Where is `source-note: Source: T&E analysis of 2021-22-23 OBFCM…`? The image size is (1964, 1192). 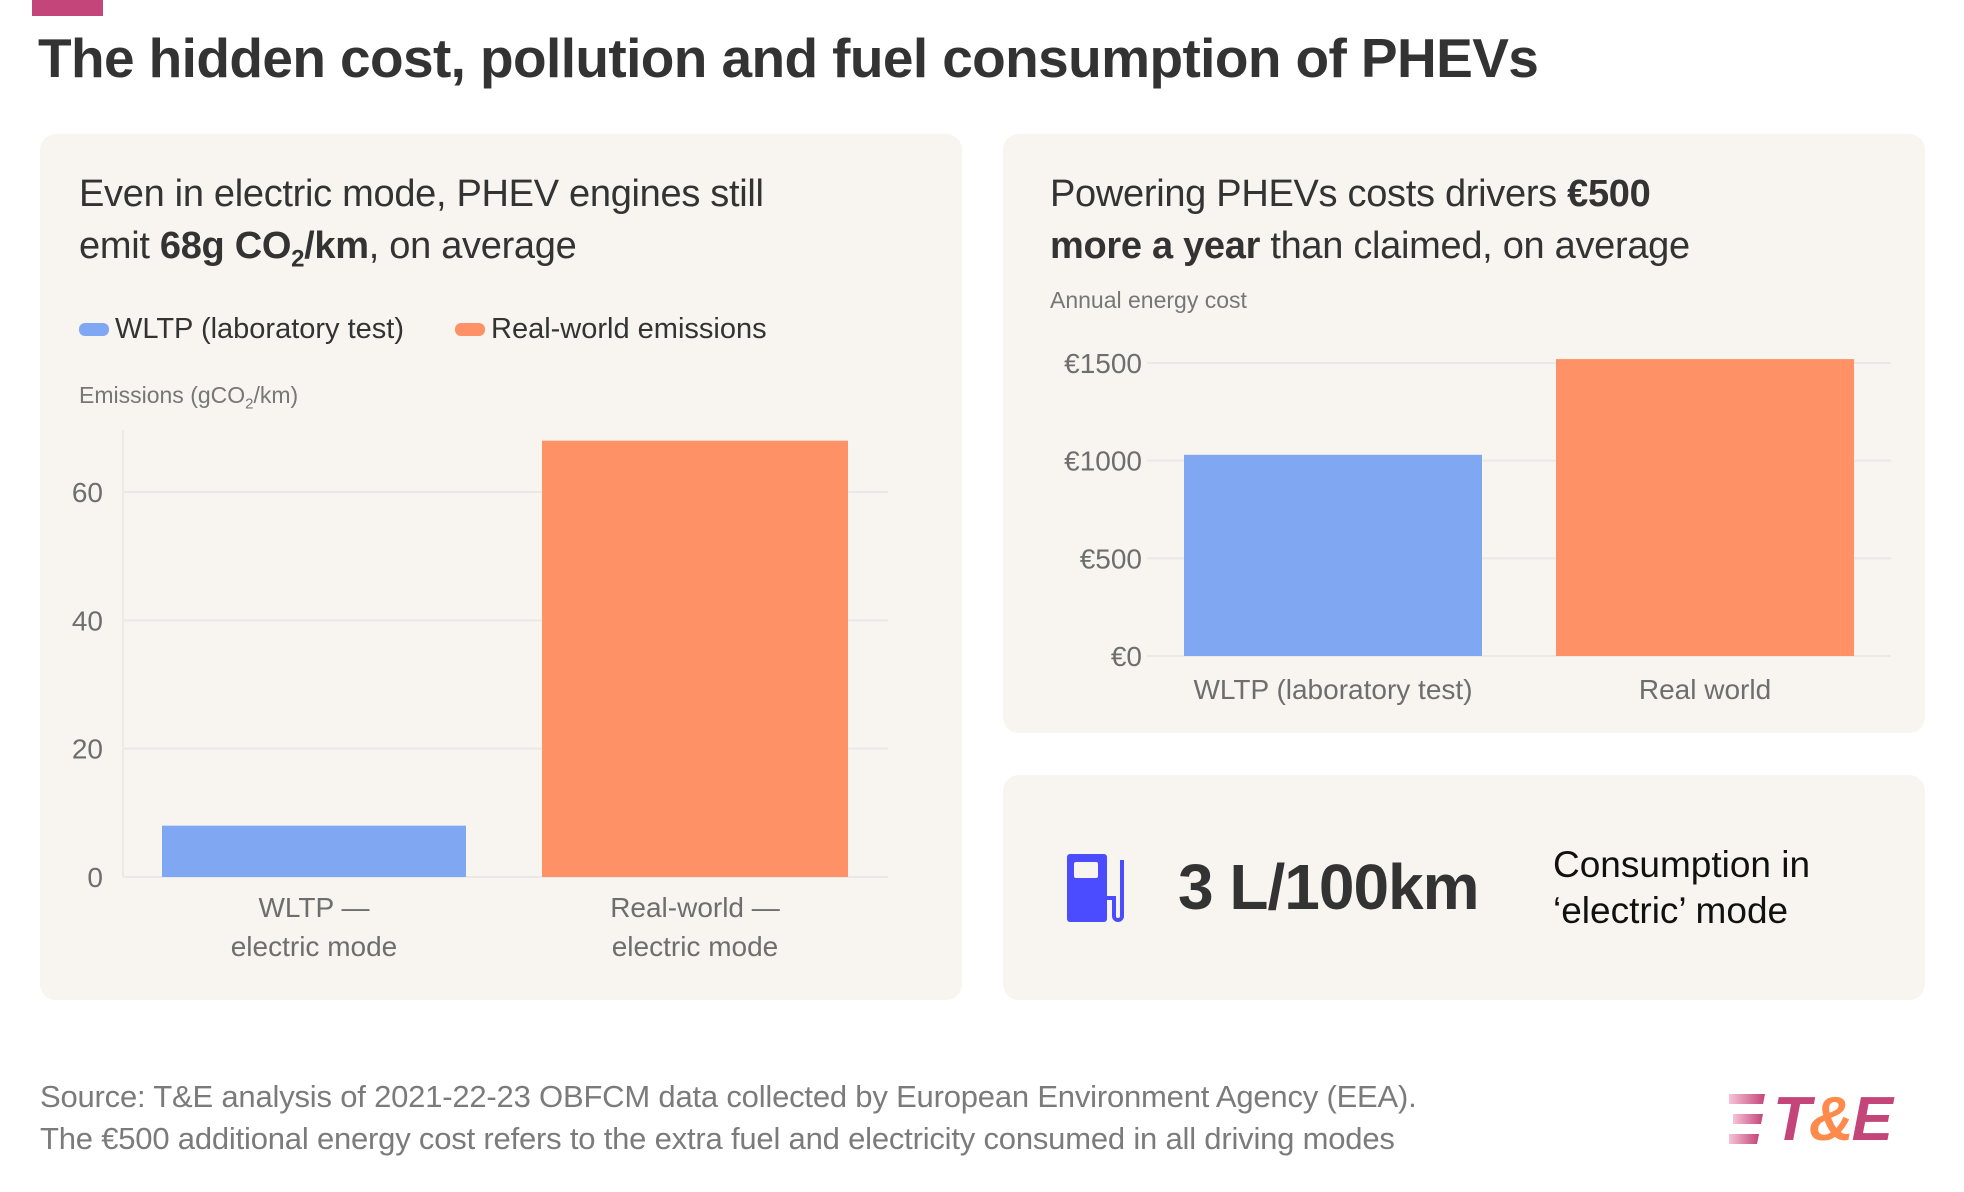
source-note: Source: T&E analysis of 2021-22-23 OBFCM… is located at coordinates (728, 1096).